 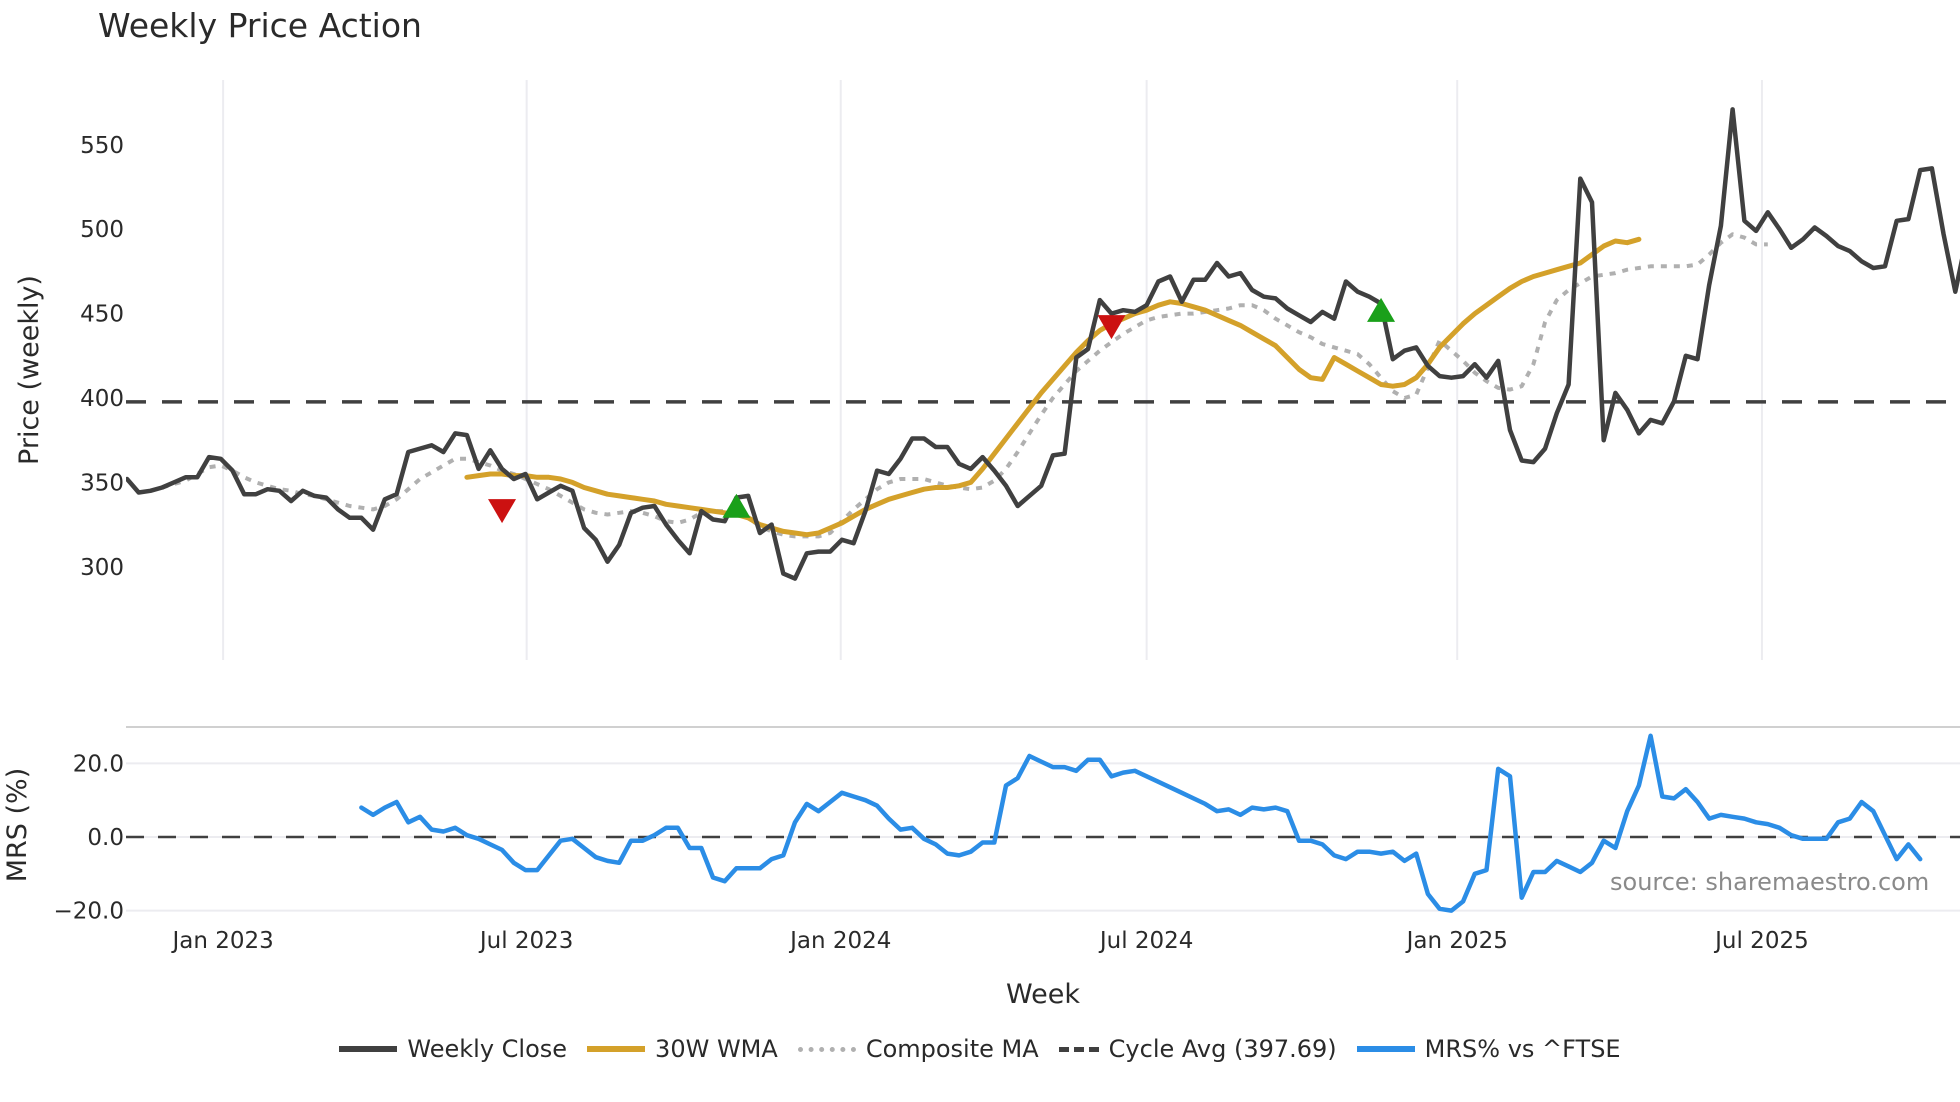 What do you see at coordinates (952, 1049) in the screenshot?
I see `legend-label: Composite MA` at bounding box center [952, 1049].